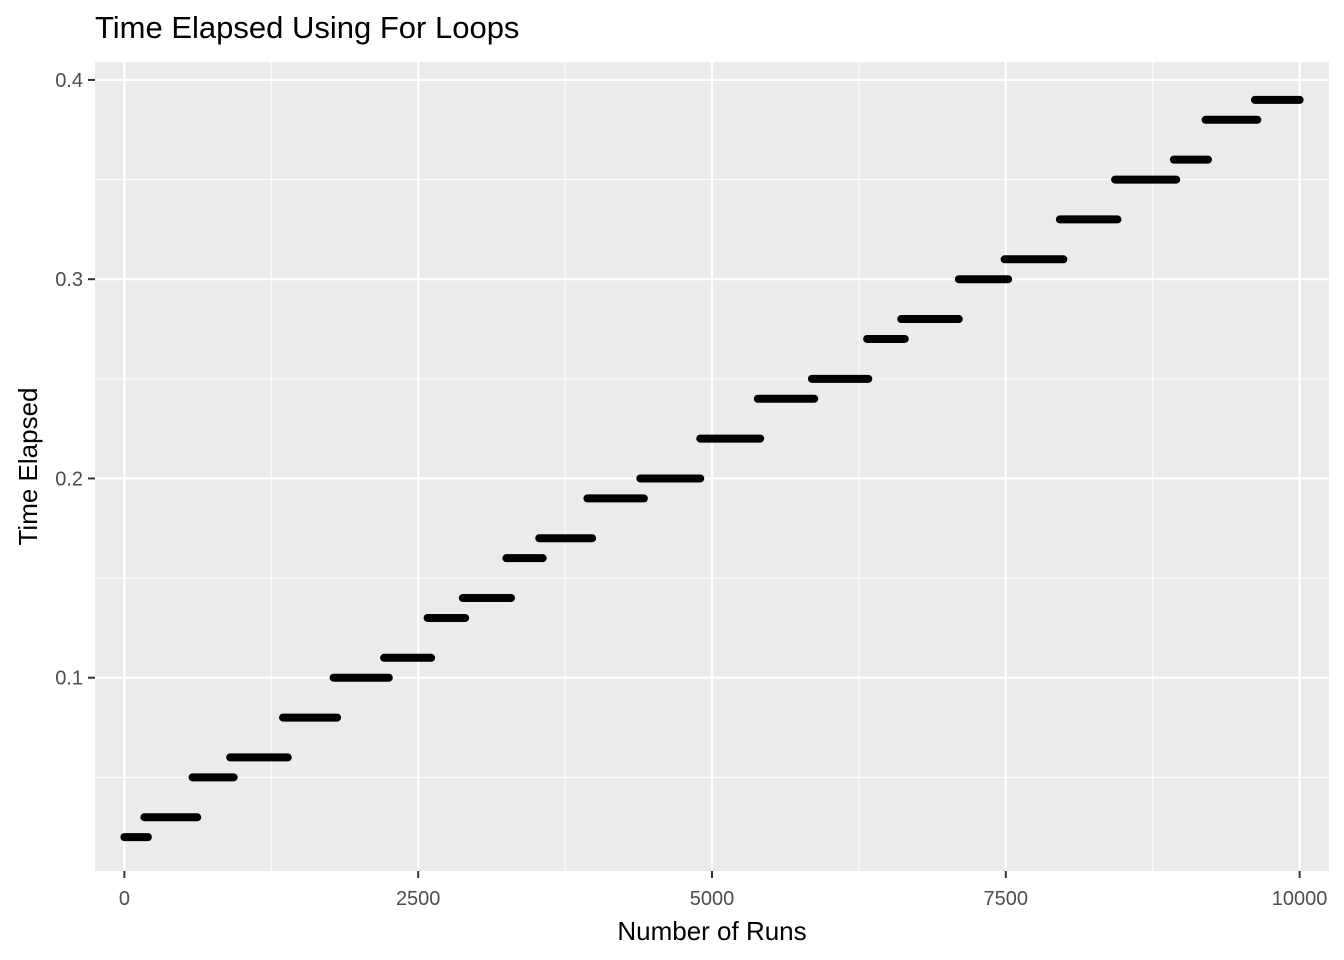  What do you see at coordinates (418, 899) in the screenshot?
I see `x-tick-label: 2500` at bounding box center [418, 899].